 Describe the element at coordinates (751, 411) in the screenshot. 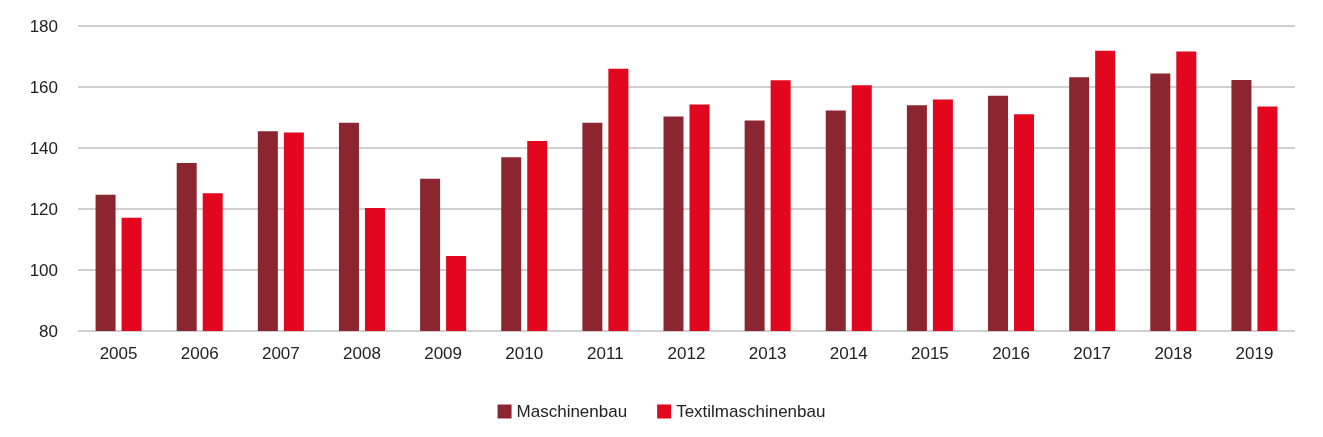

I see `legend-label: Textilmaschinenbau` at that location.